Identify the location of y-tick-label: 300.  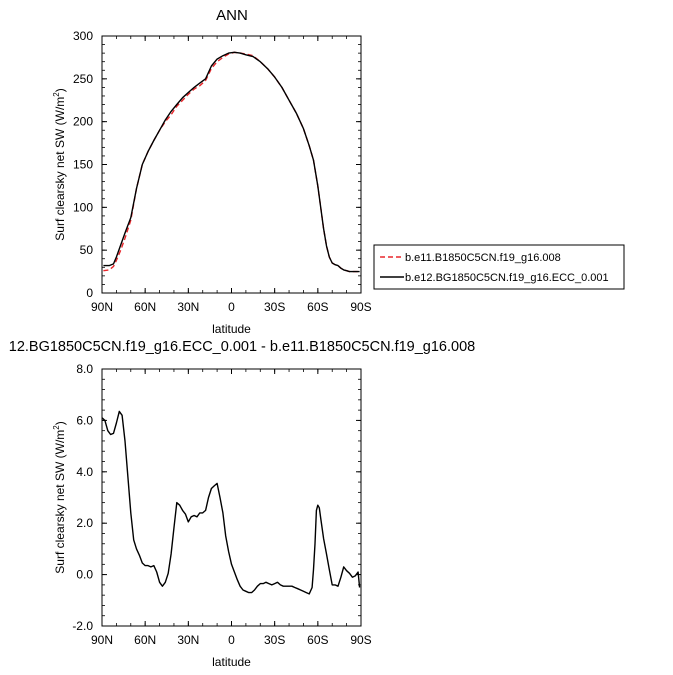
(83, 36).